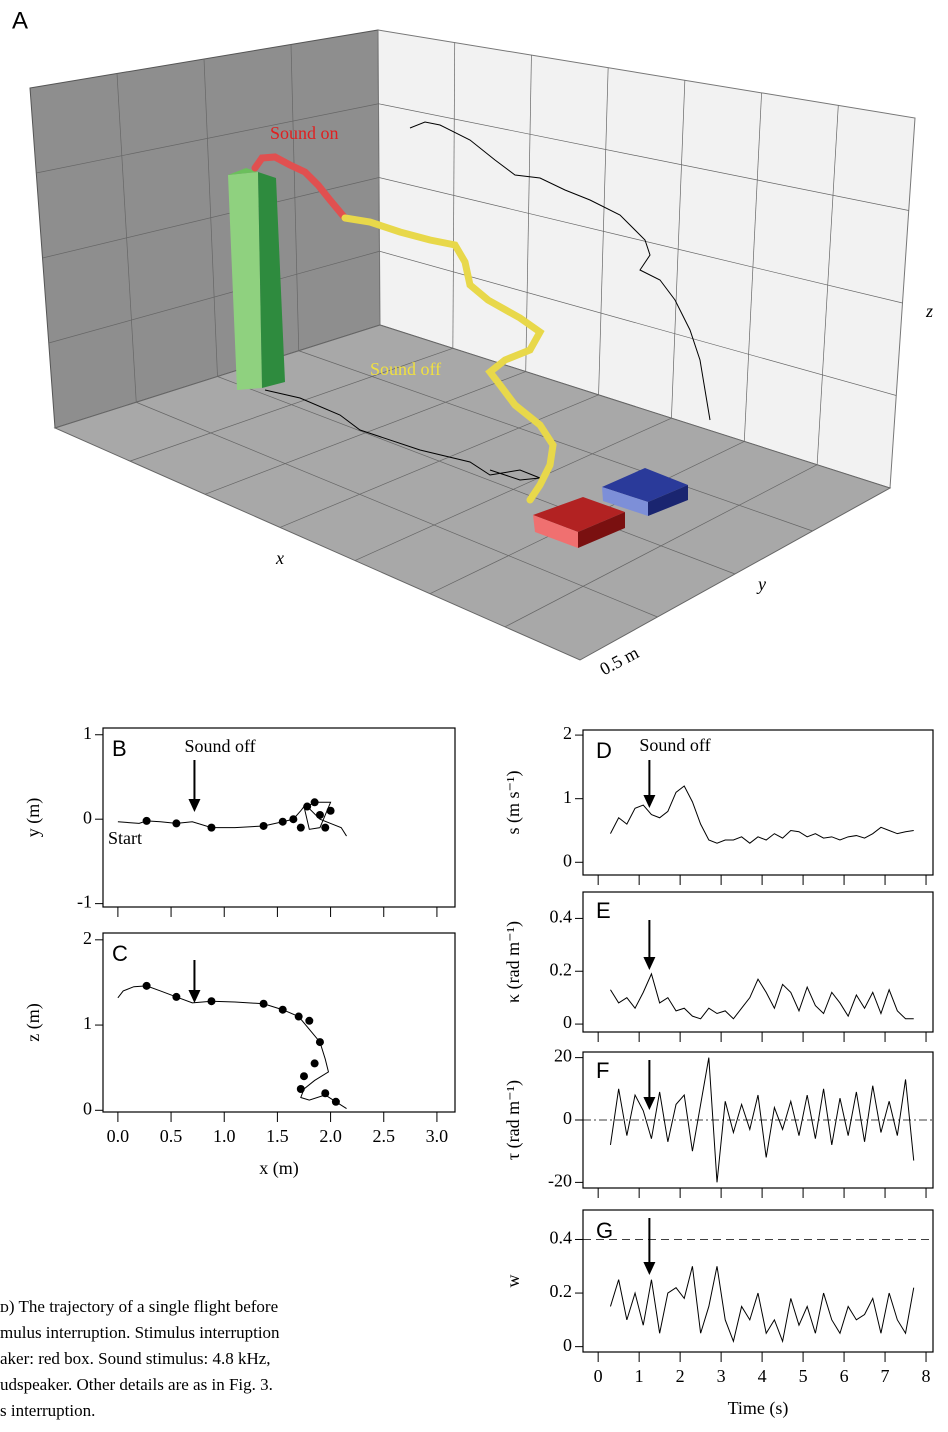  What do you see at coordinates (252, 173) in the screenshot?
I see `column-top` at bounding box center [252, 173].